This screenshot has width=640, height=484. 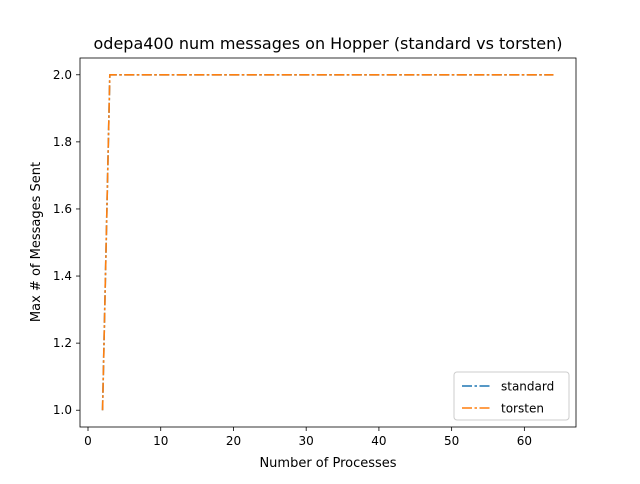 What do you see at coordinates (306, 441) in the screenshot?
I see `x-tick-label: 30` at bounding box center [306, 441].